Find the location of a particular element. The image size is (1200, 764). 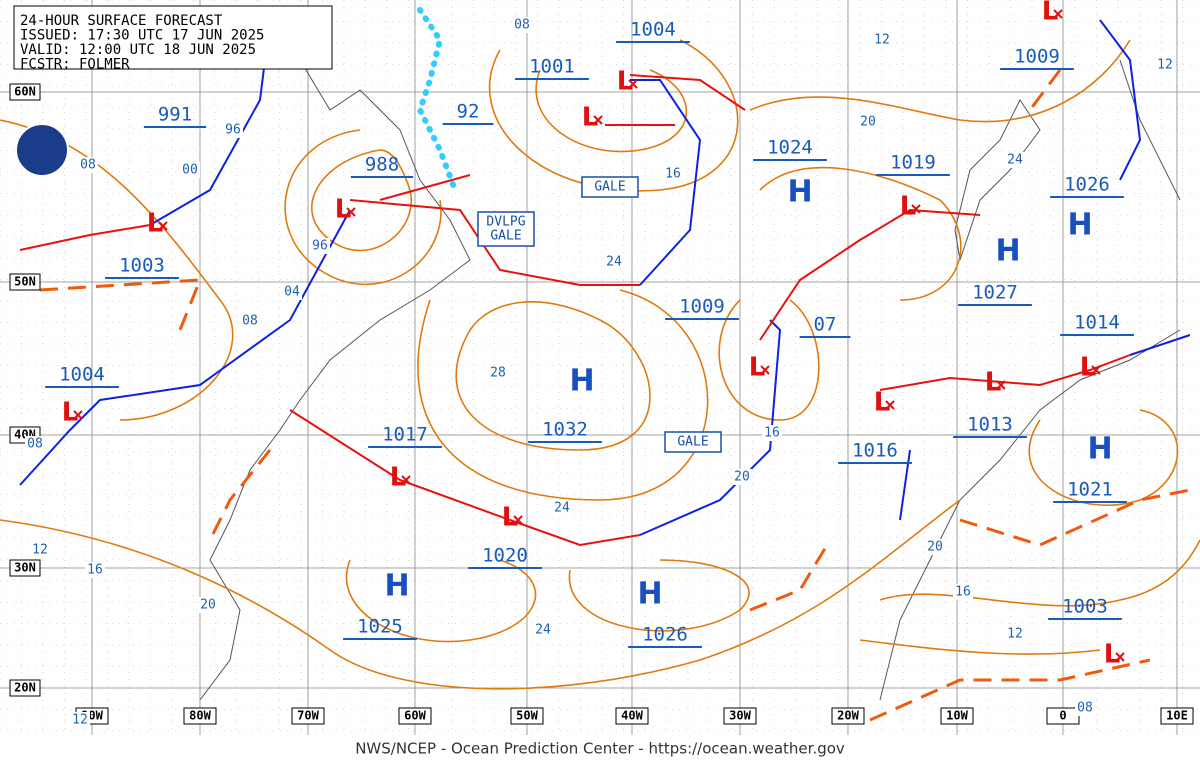

pressure-label: 1021 is located at coordinates (1090, 490).